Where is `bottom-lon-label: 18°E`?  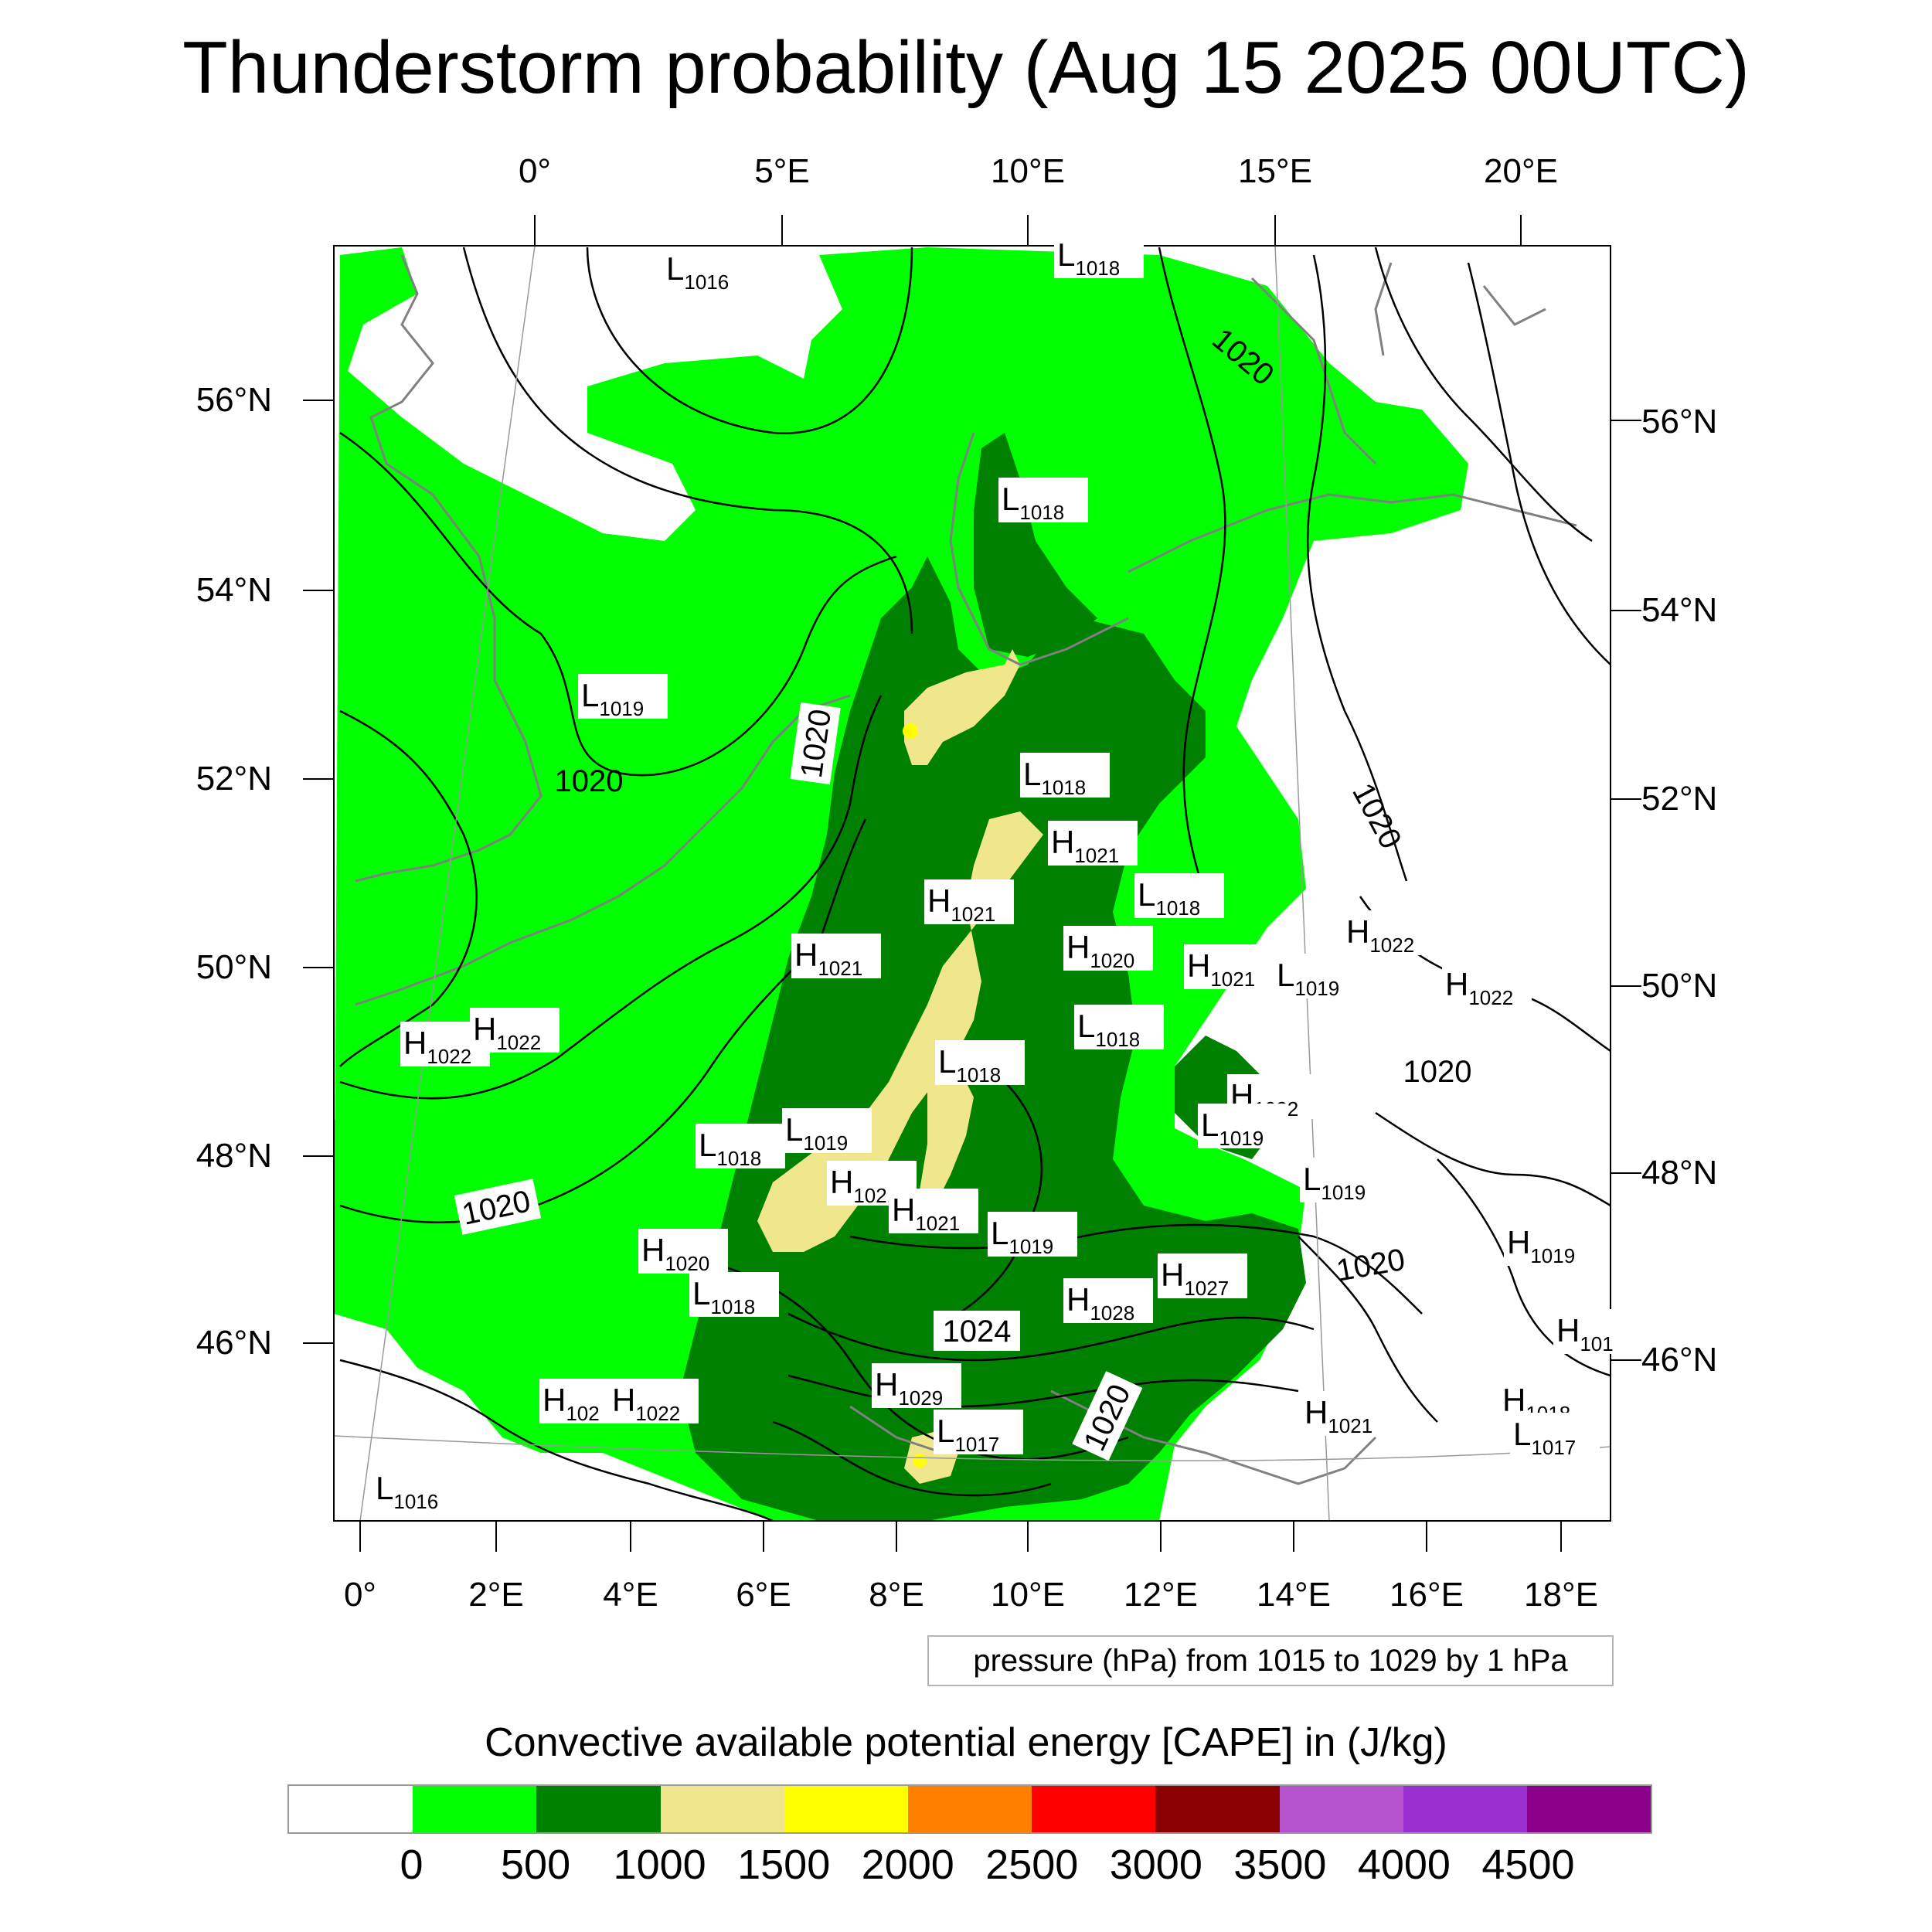 bottom-lon-label: 18°E is located at coordinates (1561, 1595).